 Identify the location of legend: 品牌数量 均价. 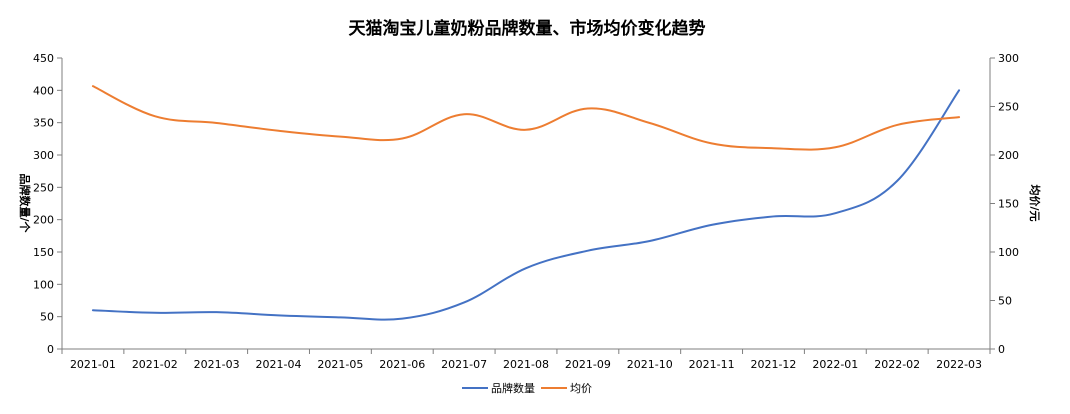
(527, 388).